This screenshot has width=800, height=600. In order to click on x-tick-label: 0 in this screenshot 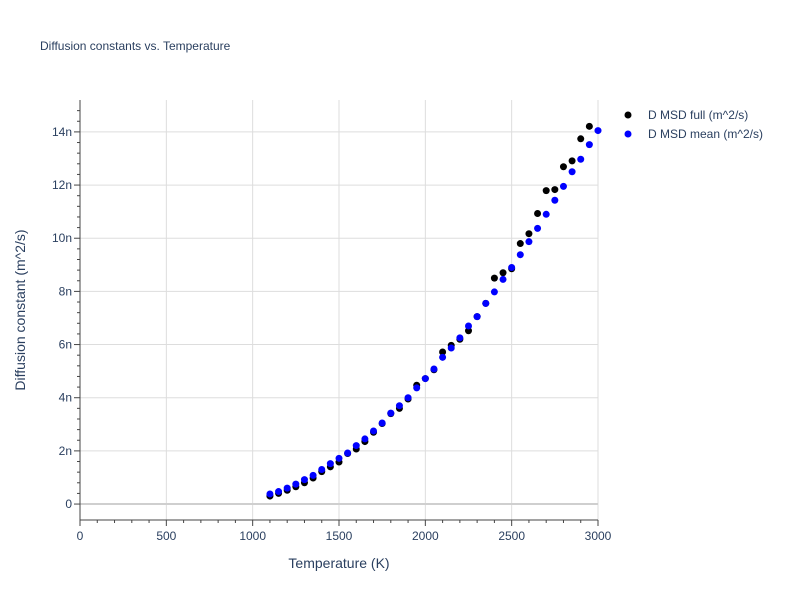, I will do `click(80, 536)`.